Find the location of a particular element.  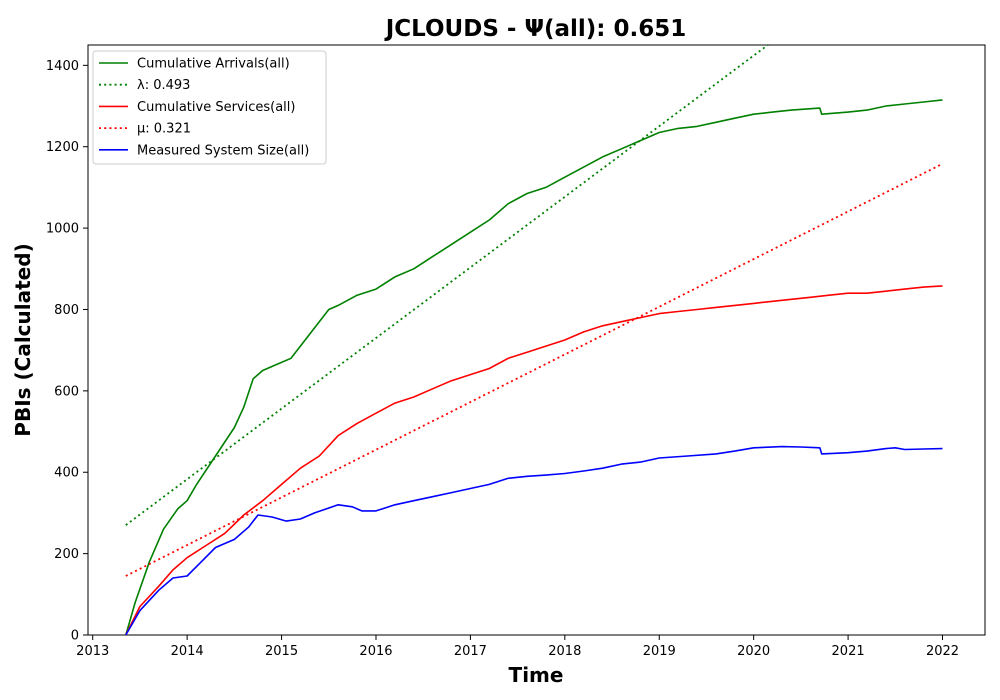

legend-label: μ: 0.321 is located at coordinates (164, 129).